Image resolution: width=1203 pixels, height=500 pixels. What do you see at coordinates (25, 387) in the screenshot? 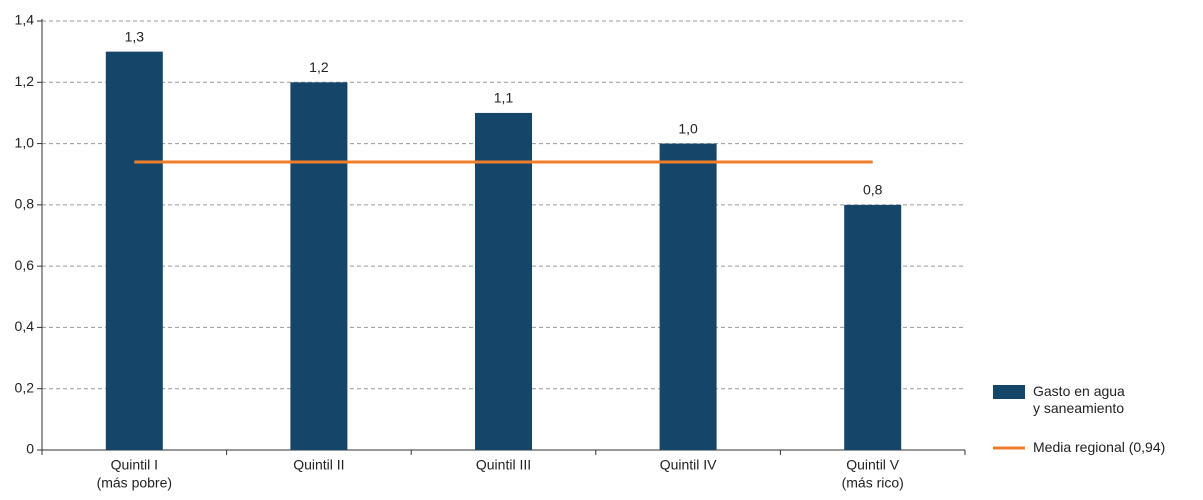
I see `y-tick-label: 0,2` at bounding box center [25, 387].